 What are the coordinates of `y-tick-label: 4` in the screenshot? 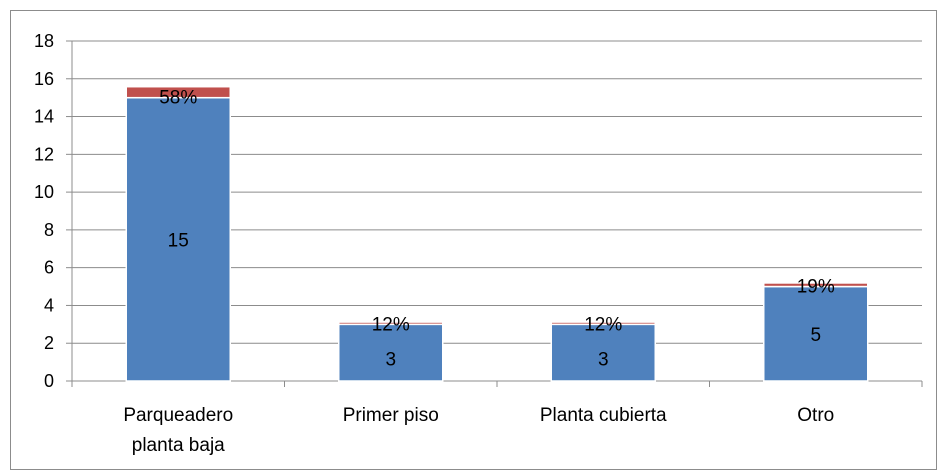 It's located at (49, 305).